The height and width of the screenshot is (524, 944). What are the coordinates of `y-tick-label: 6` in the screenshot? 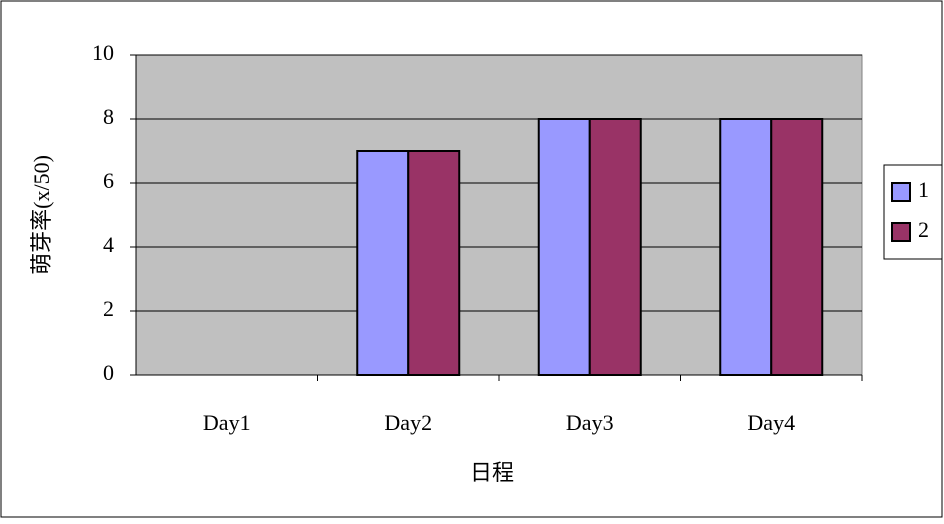 It's located at (108, 180).